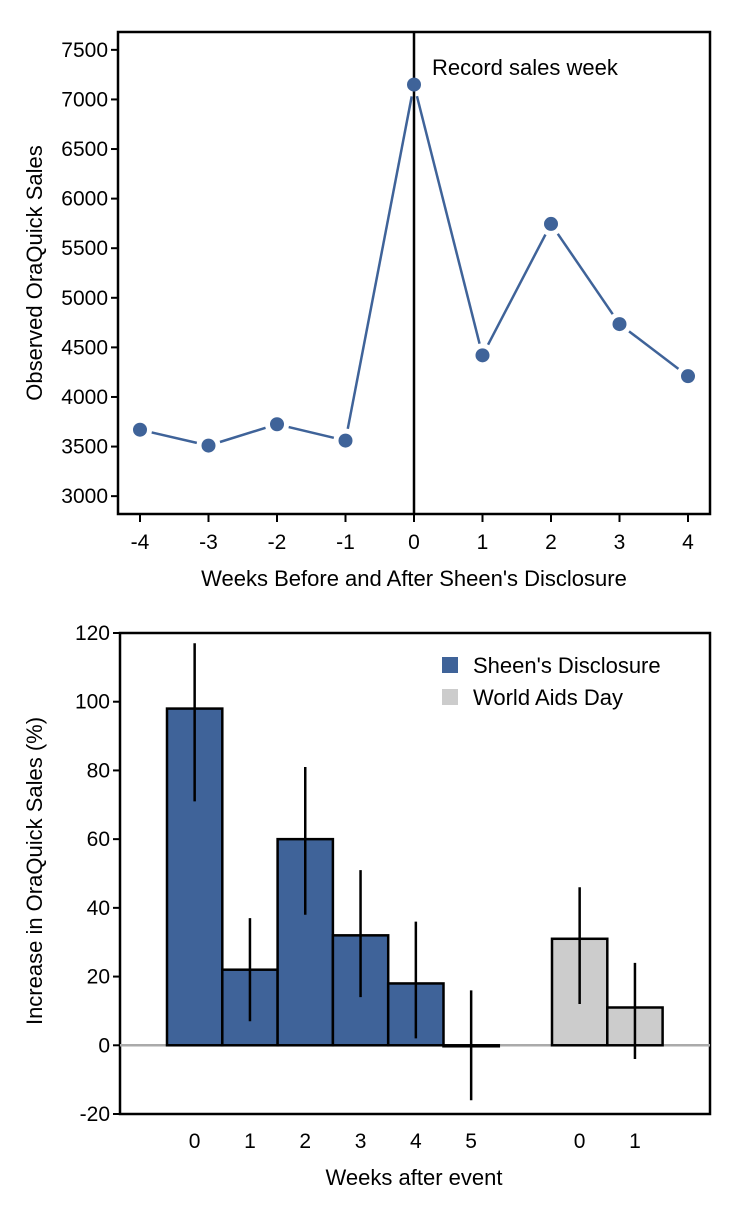 The image size is (750, 1217). What do you see at coordinates (95, 1114) in the screenshot?
I see `bottom-y-tick-label: -20` at bounding box center [95, 1114].